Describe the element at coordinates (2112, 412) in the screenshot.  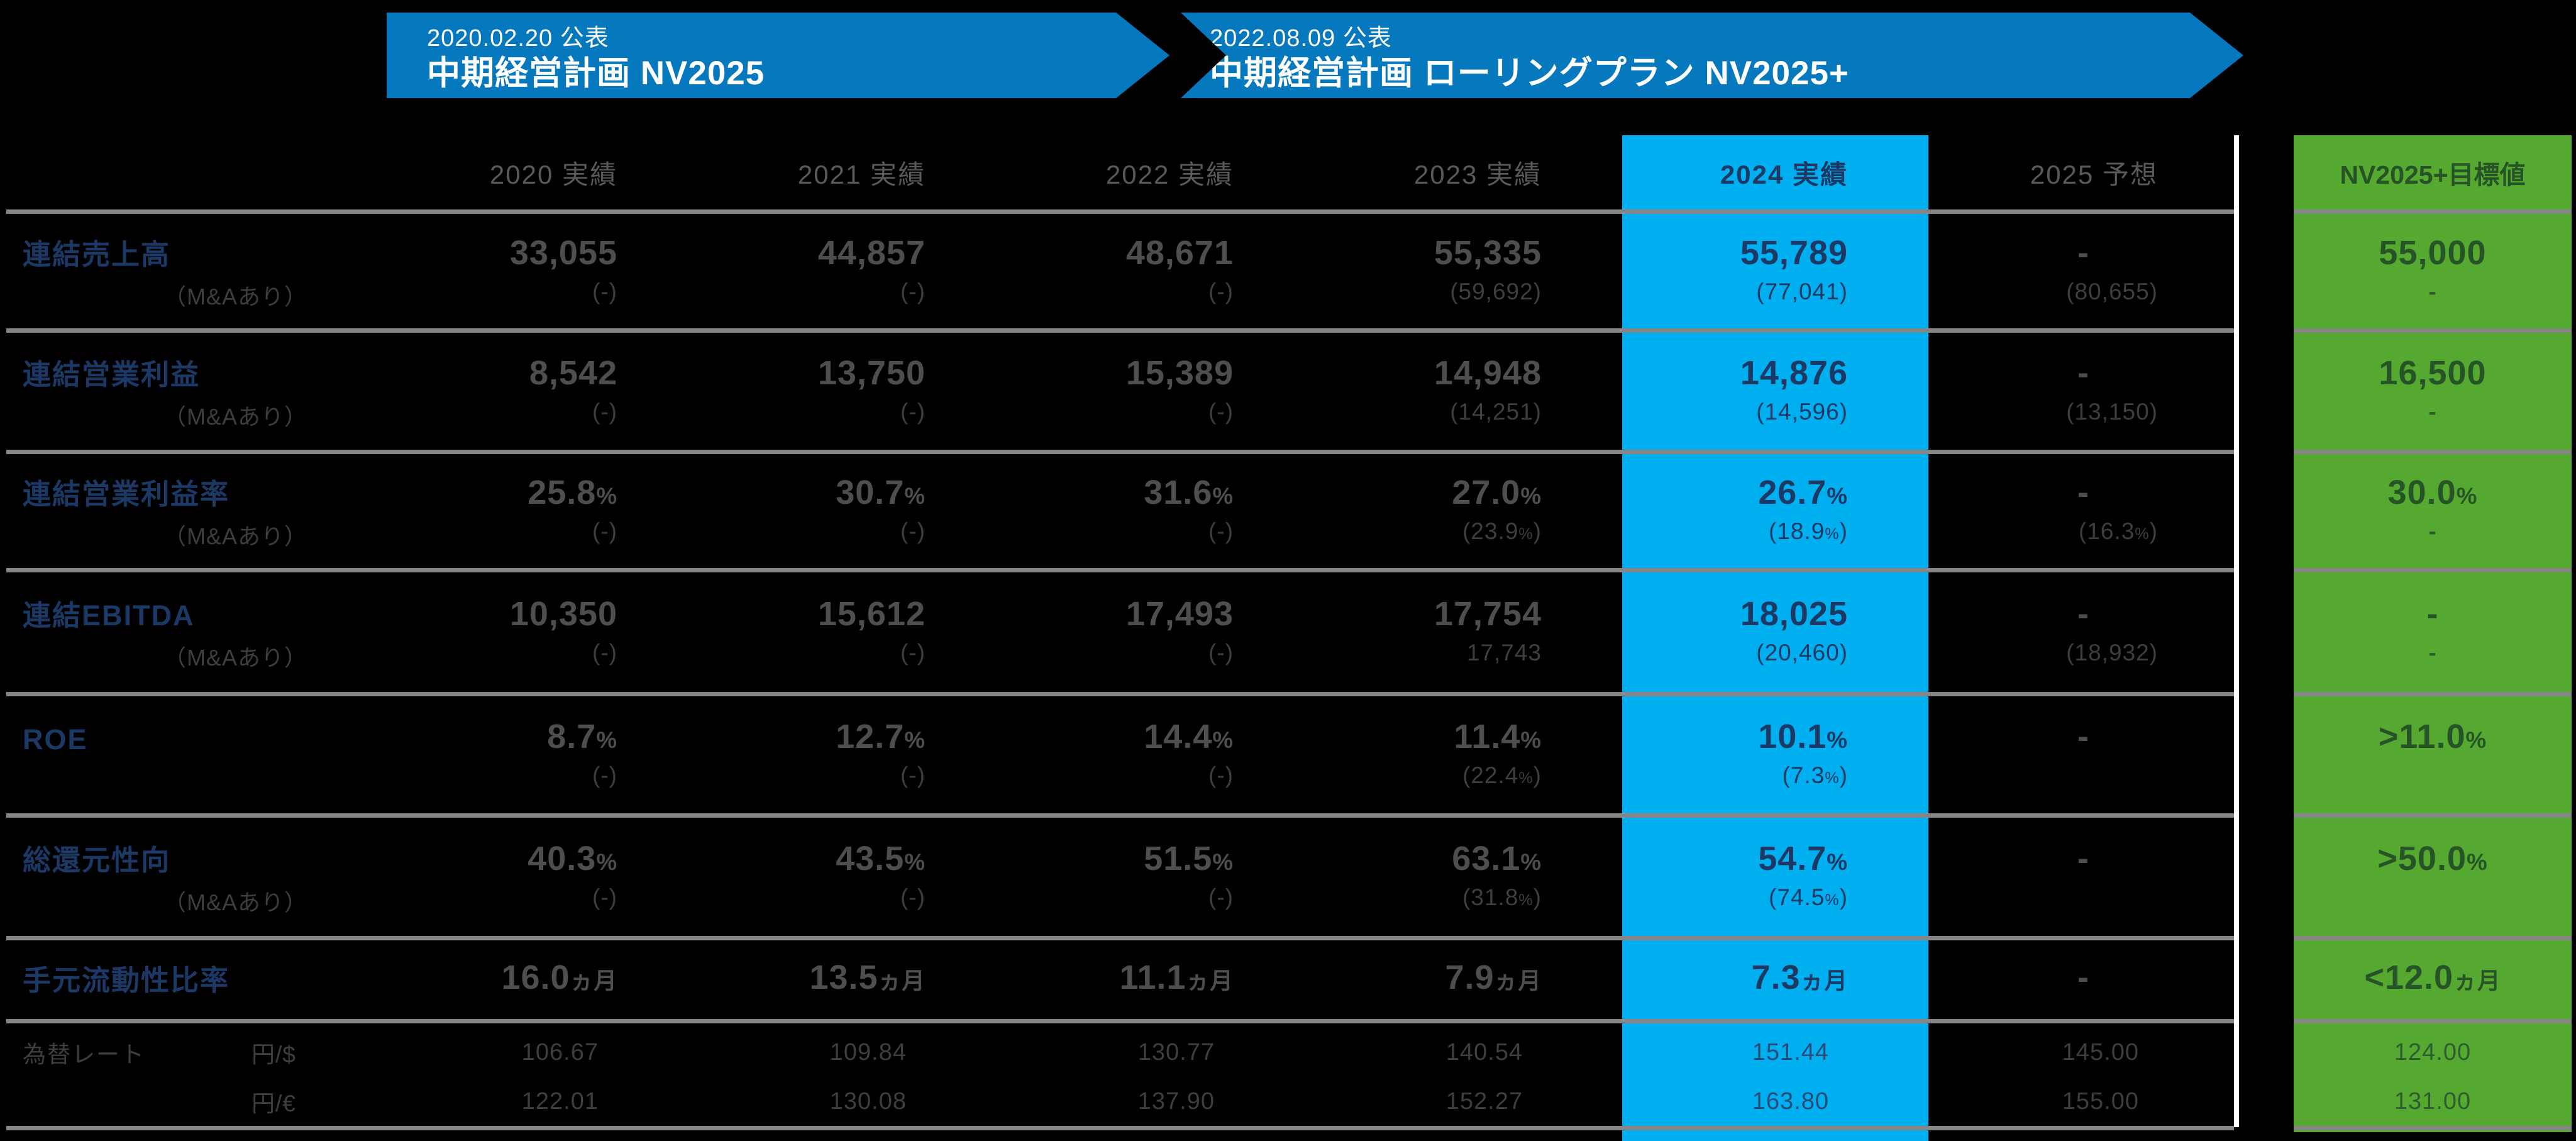
I see `metric-subvalue: (13,150)` at that location.